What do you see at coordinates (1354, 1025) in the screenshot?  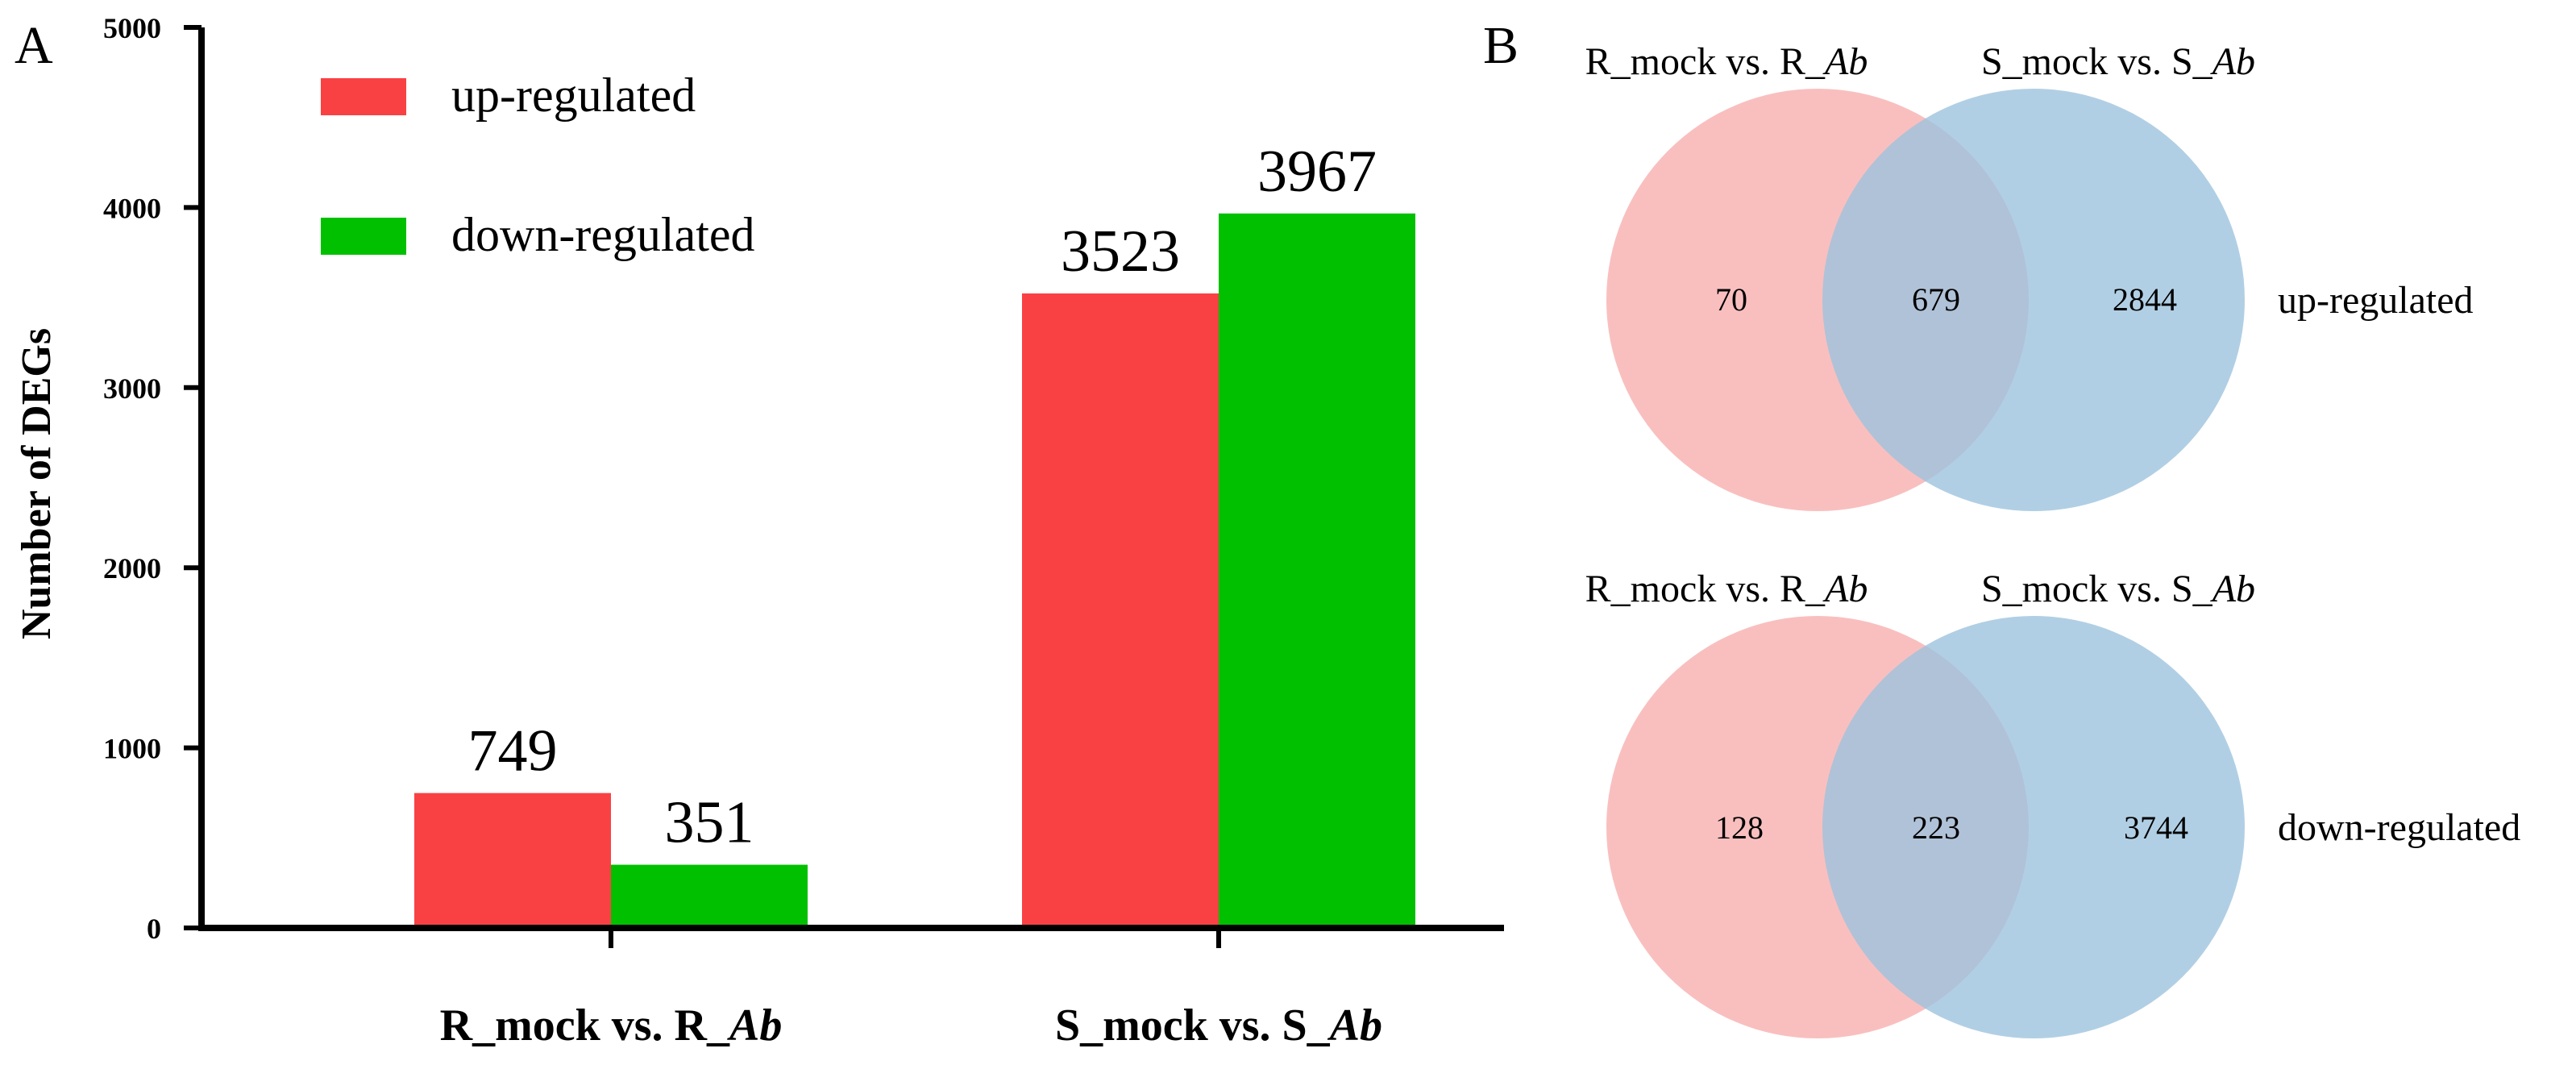 I see `x-category-2-suffix: Ab` at bounding box center [1354, 1025].